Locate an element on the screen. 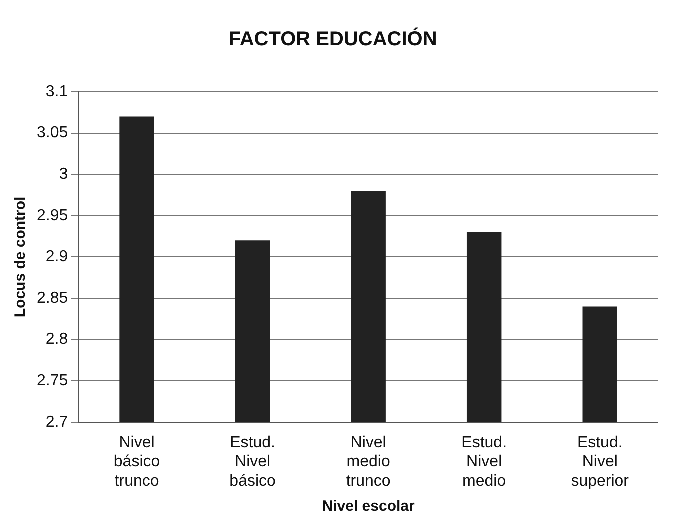 The height and width of the screenshot is (528, 676). x-tick-label: Nivel básico trunco is located at coordinates (137, 462).